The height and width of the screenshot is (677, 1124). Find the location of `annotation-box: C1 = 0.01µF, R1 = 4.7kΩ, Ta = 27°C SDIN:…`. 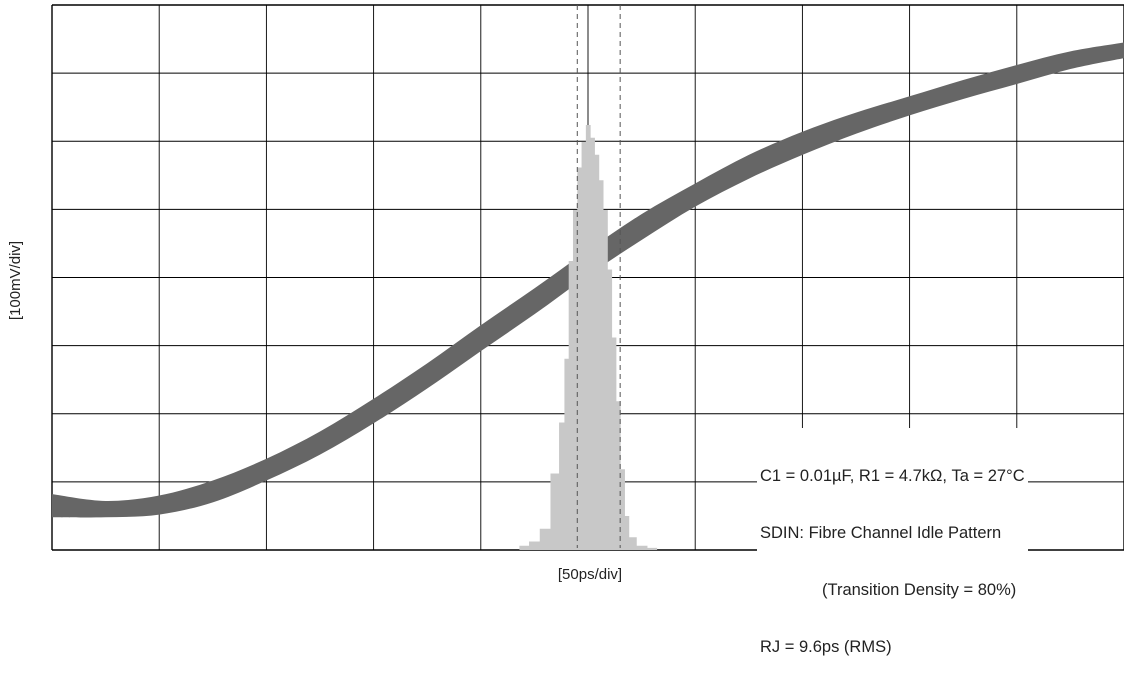

annotation-box: C1 = 0.01µF, R1 = 4.7kΩ, Ta = 27°C SDIN:… is located at coordinates (892, 552).